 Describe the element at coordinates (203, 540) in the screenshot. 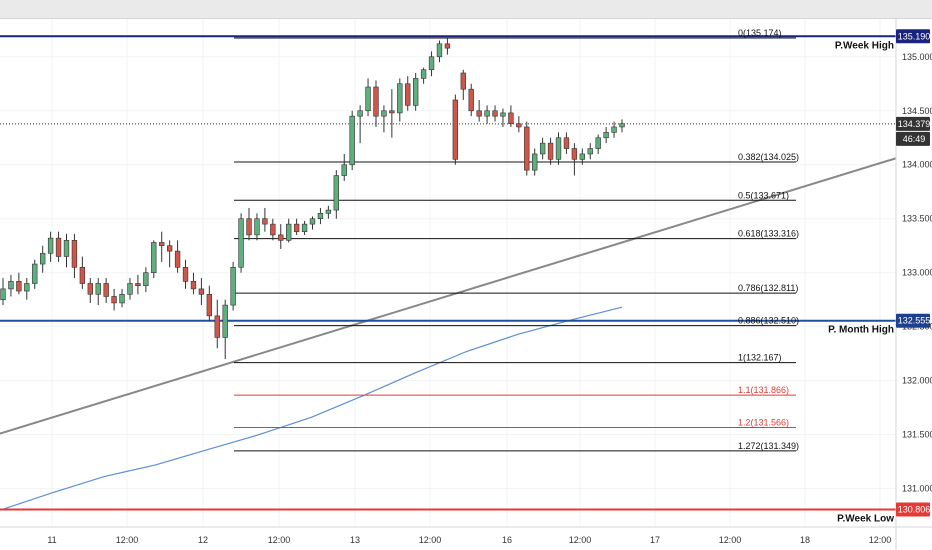

I see `time-tick-label: 12` at that location.